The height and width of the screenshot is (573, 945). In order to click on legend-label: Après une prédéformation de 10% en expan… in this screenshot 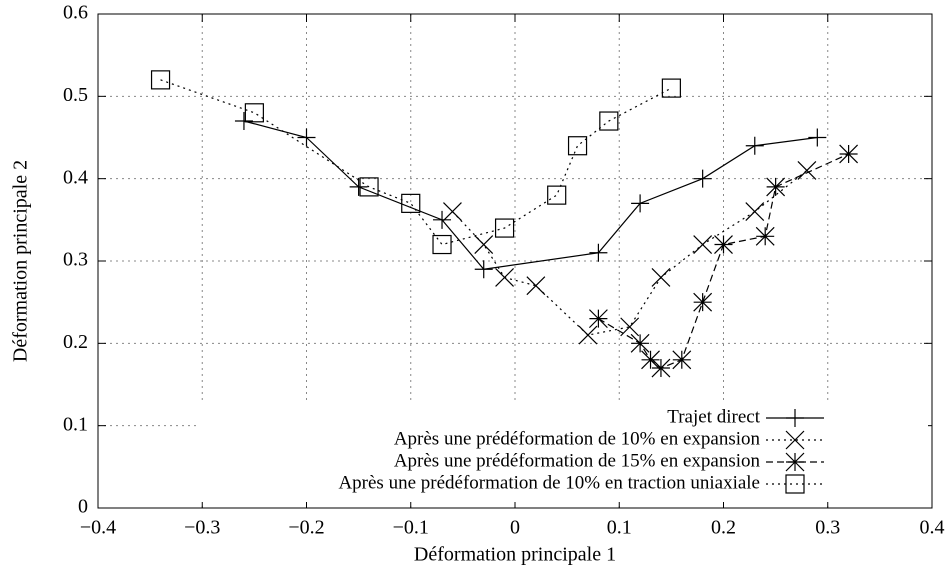, I will do `click(577, 438)`.